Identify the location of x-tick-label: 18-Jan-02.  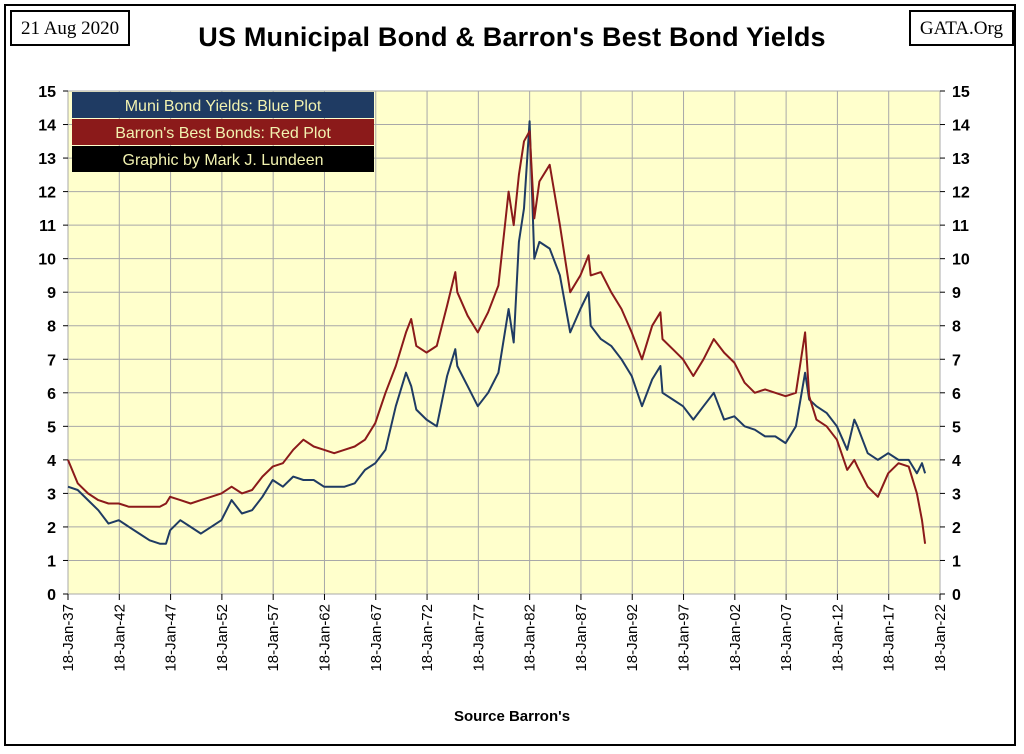
(735, 638).